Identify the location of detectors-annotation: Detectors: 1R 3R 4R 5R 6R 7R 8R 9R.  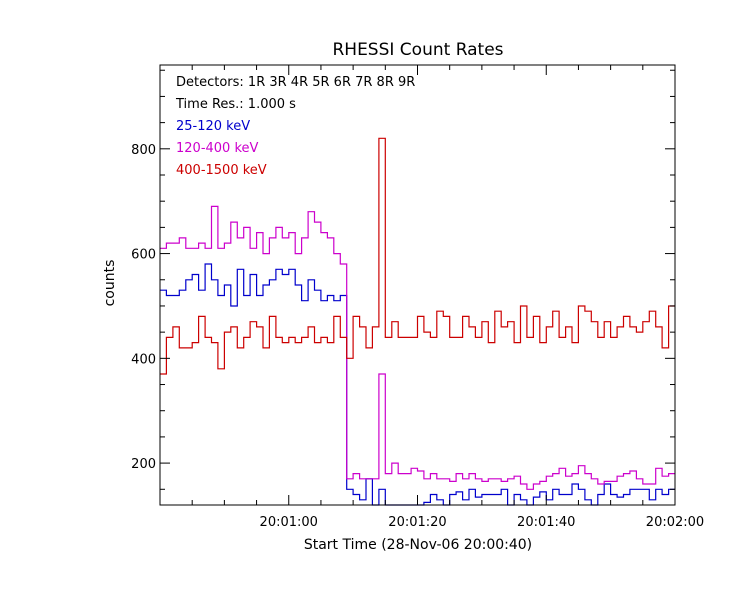
(295, 82).